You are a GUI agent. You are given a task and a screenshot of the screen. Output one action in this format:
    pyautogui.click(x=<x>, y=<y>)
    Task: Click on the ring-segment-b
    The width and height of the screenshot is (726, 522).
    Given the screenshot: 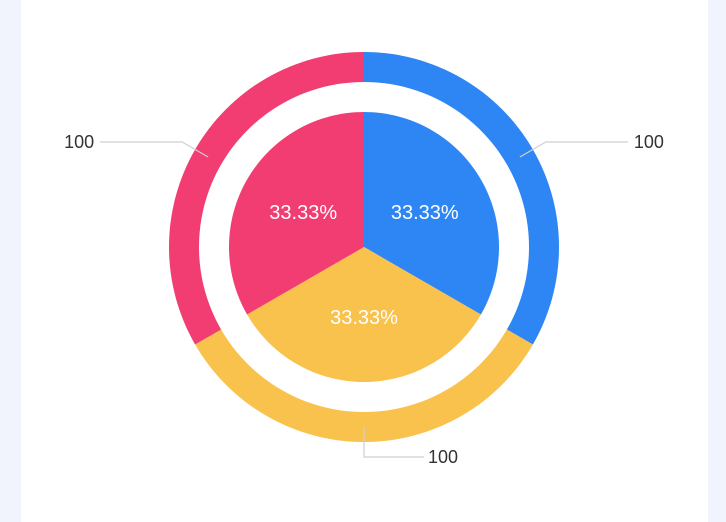 What is the action you would take?
    pyautogui.click(x=364, y=385)
    